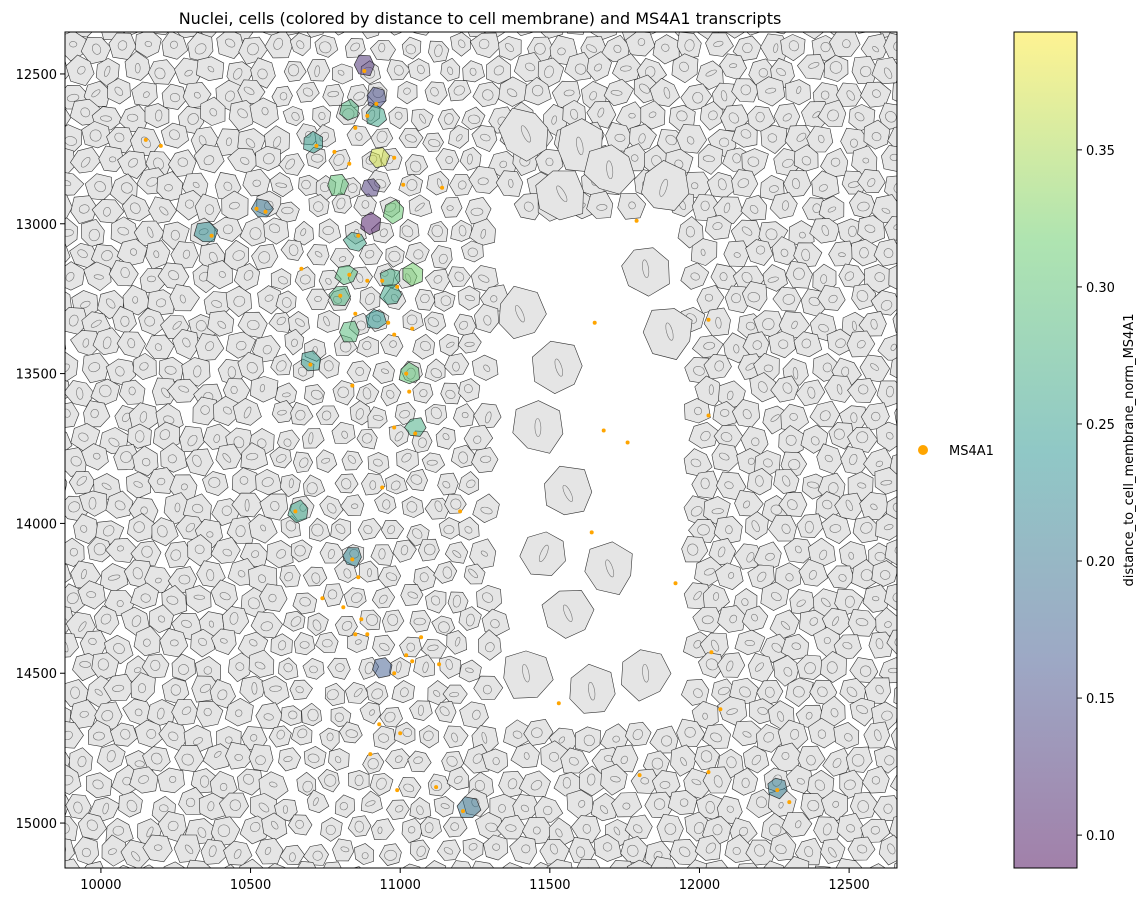 The image size is (1146, 902). What do you see at coordinates (1100, 699) in the screenshot?
I see `colorbar-tick-label: 0.15` at bounding box center [1100, 699].